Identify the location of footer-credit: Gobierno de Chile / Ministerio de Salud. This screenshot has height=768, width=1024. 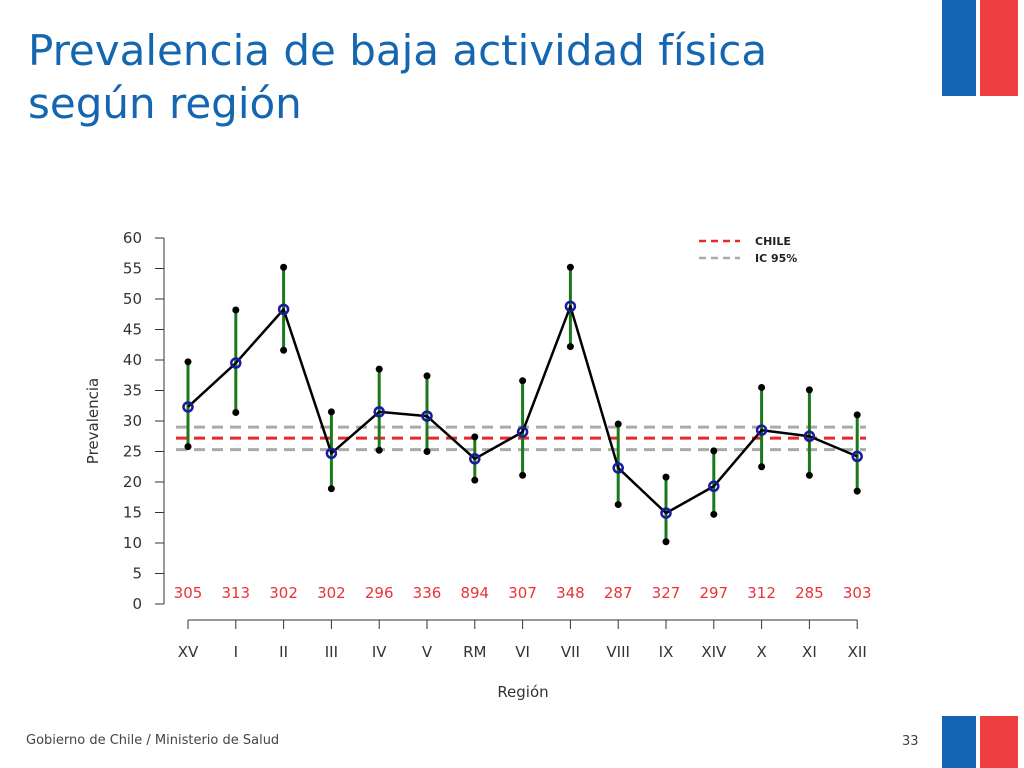
(153, 740).